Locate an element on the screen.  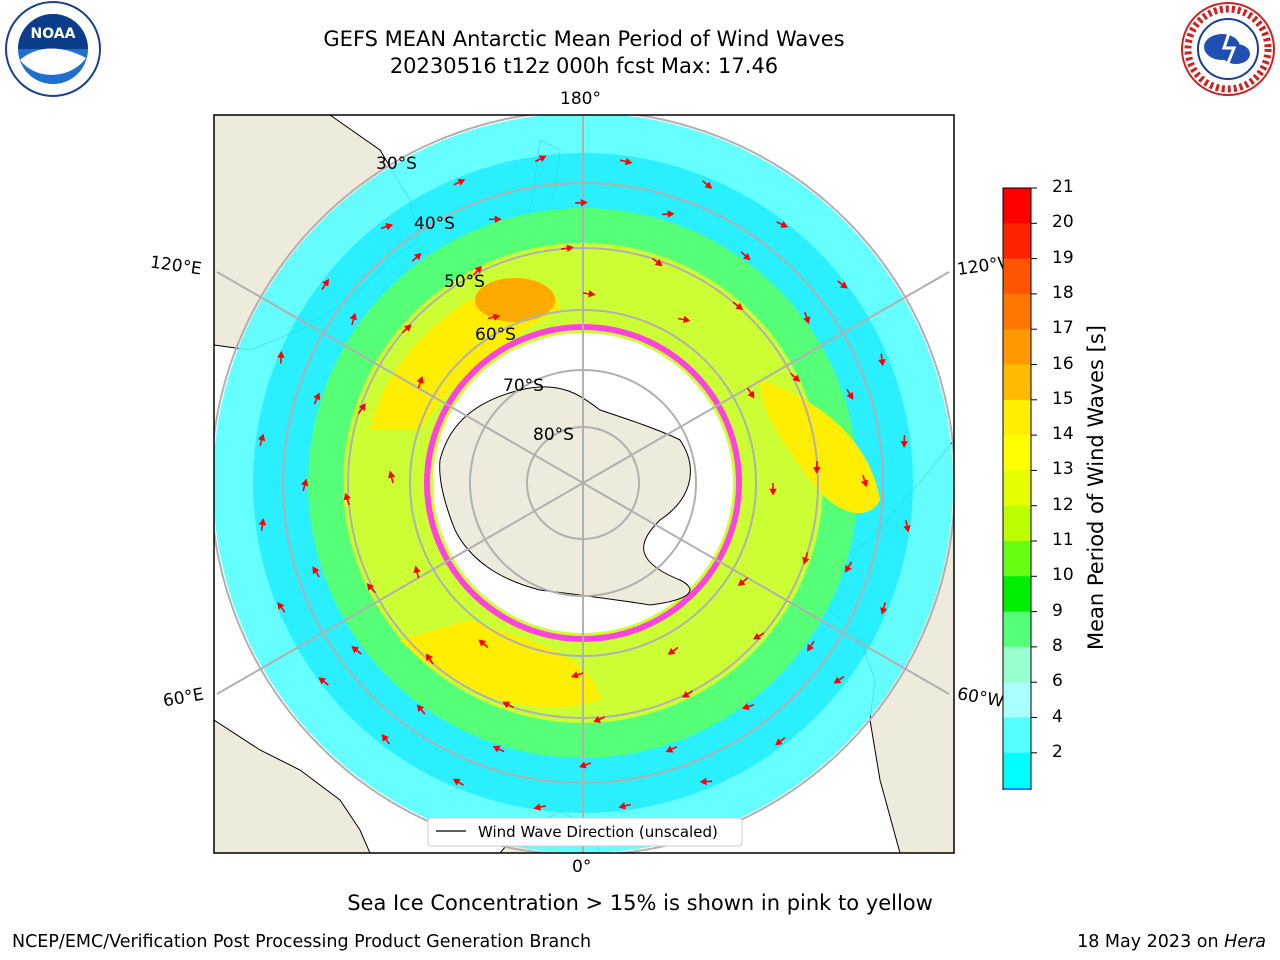
footer-date: 18 May 2023 on Hera is located at coordinates (1171, 942).